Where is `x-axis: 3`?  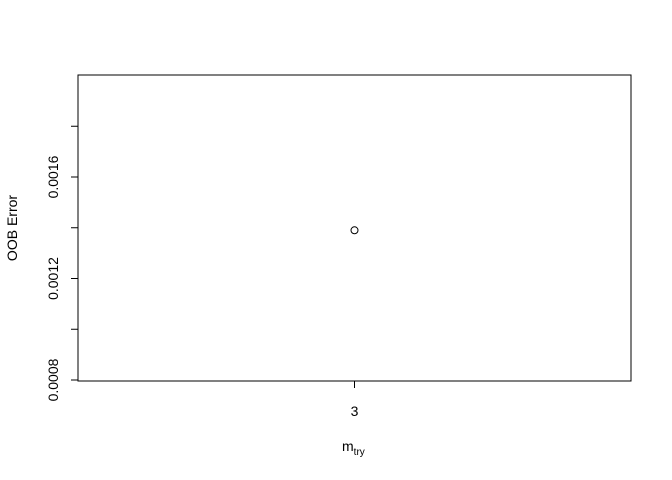
x-axis: 3 is located at coordinates (355, 400).